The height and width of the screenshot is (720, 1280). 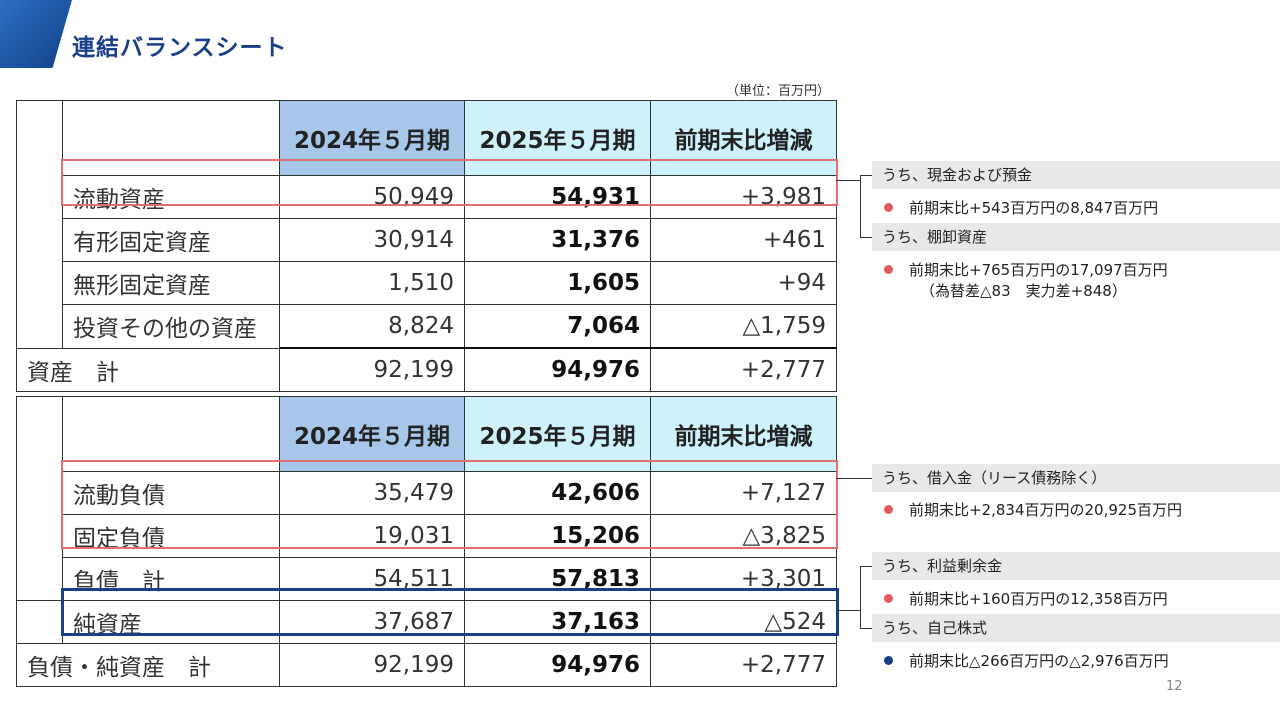 I want to click on note-cash-detail: 前期末比+543百万円の8,847百万円, so click(x=1021, y=207).